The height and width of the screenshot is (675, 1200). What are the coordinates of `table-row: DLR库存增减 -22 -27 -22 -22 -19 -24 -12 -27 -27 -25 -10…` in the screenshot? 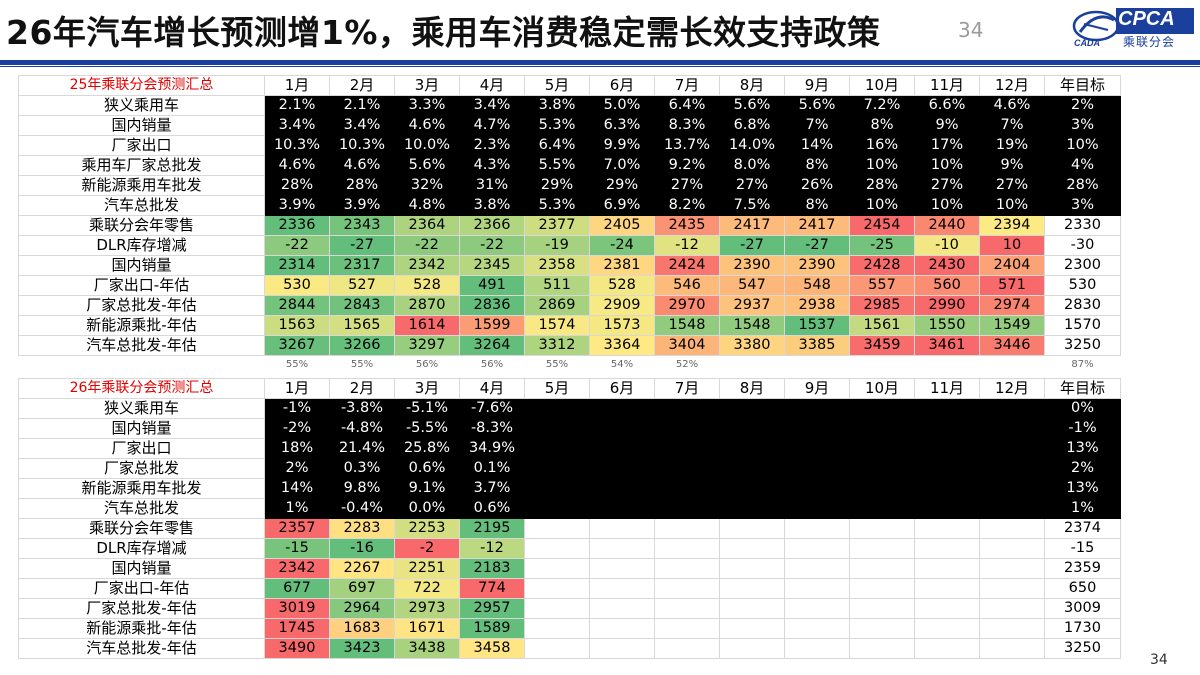 It's located at (569, 245).